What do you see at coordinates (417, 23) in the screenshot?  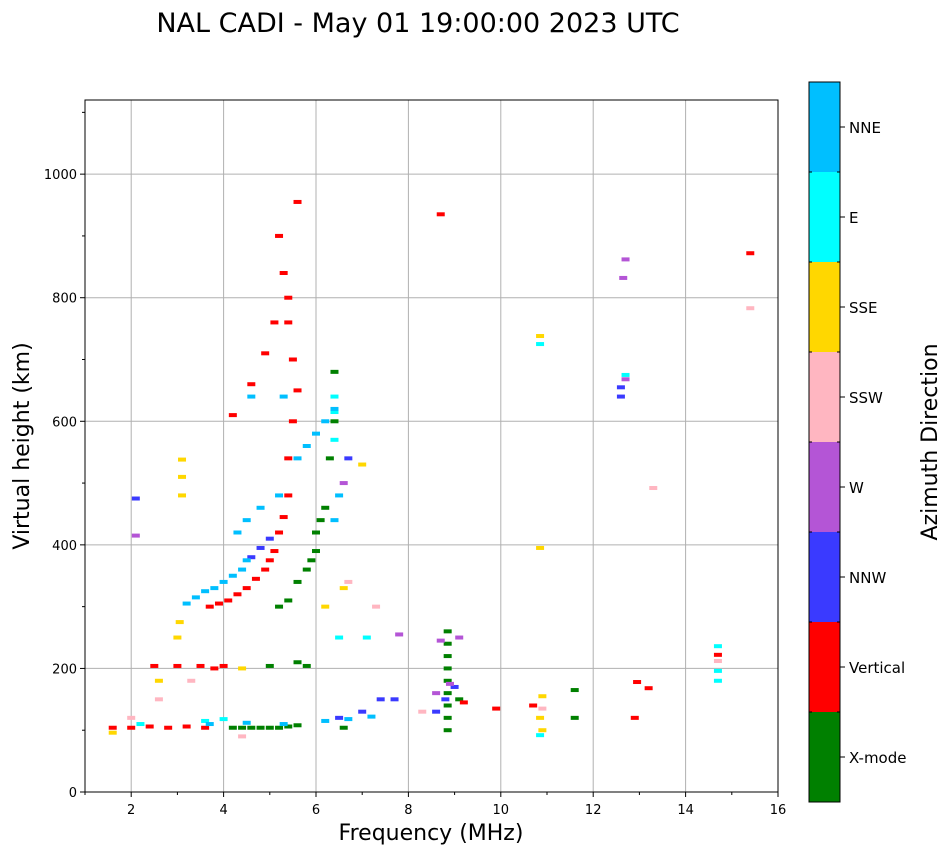 I see `chart-title: NAL CADI - May 01 19:00:00 2023 UTC` at bounding box center [417, 23].